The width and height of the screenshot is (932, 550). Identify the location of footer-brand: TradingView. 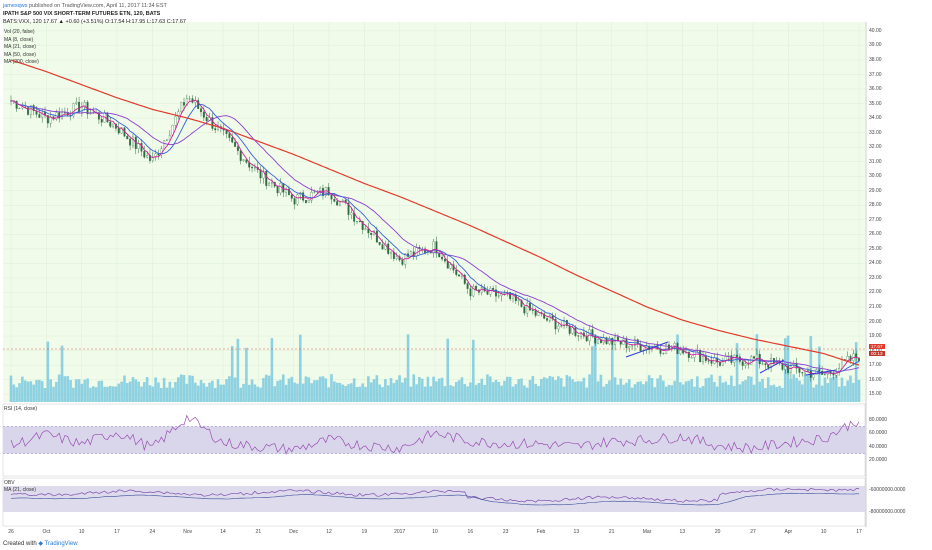
(61, 544).